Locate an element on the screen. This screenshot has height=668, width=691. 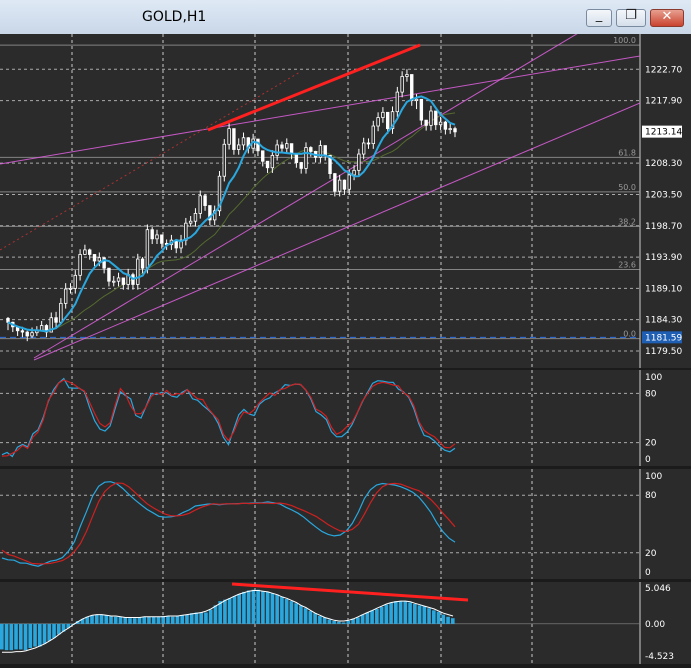
current-price-box is located at coordinates (662, 131).